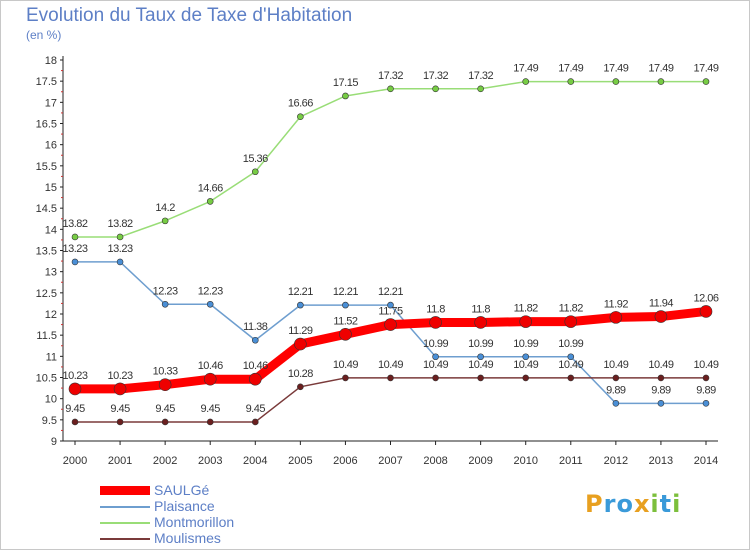  I want to click on y-tick-label: 15.5, so click(46, 167).